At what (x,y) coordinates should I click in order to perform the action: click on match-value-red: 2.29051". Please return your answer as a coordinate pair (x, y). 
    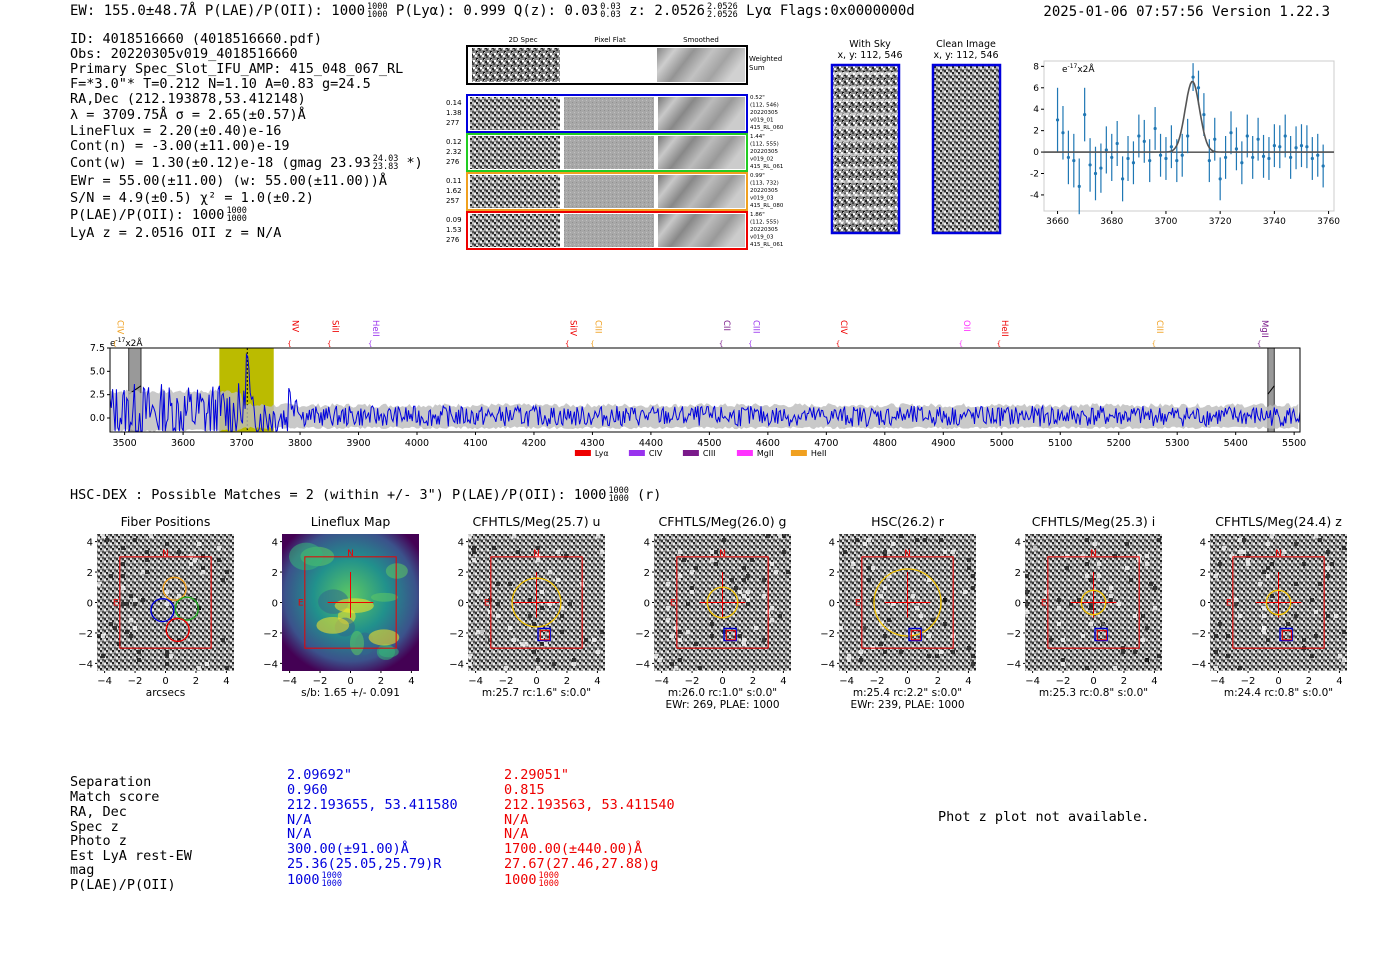
    Looking at the image, I should click on (537, 775).